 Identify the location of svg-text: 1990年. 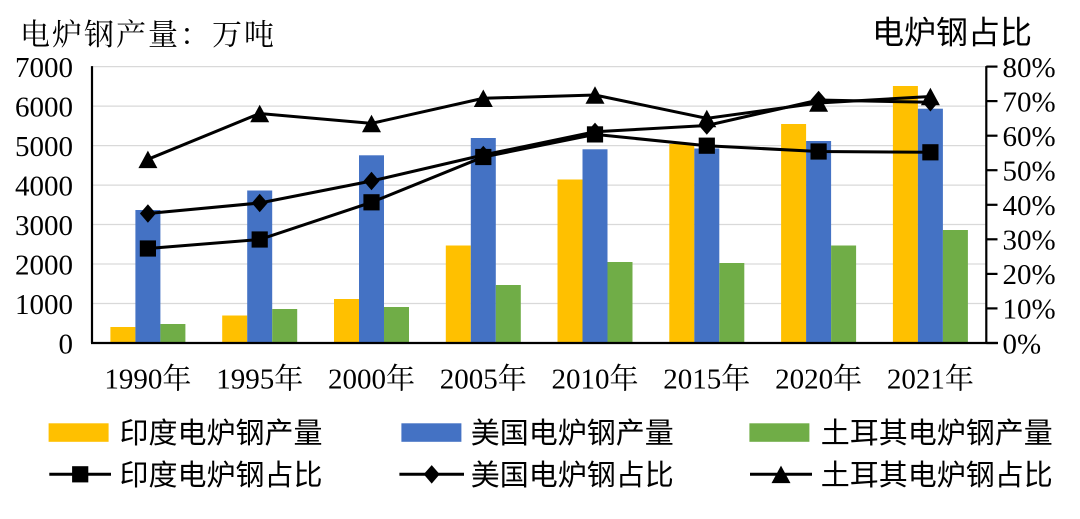
(147, 379).